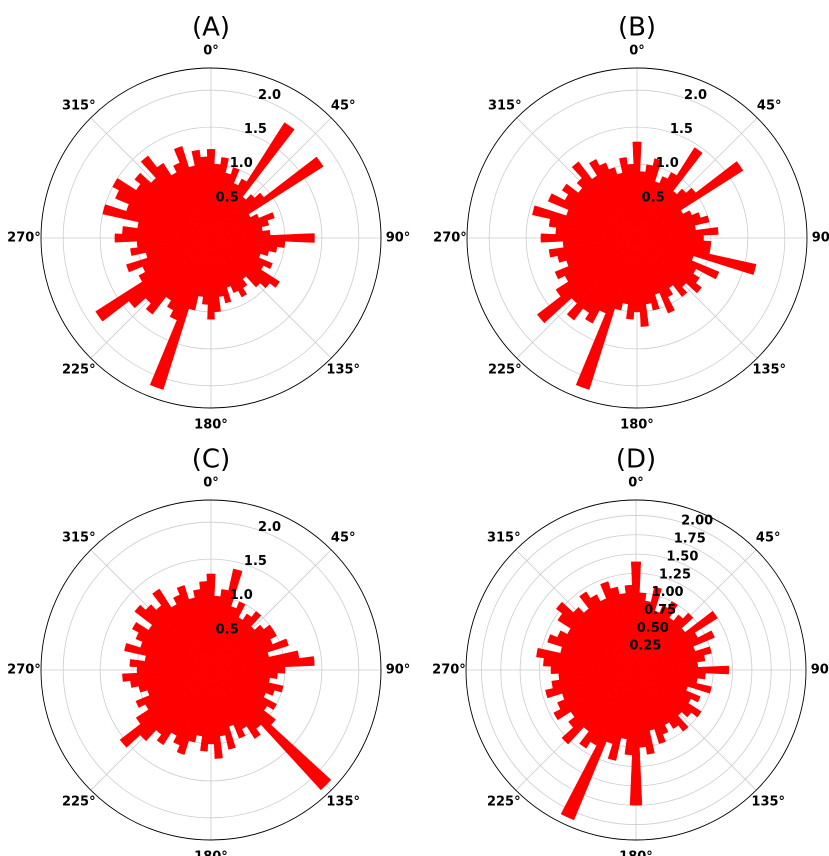  Describe the element at coordinates (211, 483) in the screenshot. I see `theta-tick-label: 0°` at that location.